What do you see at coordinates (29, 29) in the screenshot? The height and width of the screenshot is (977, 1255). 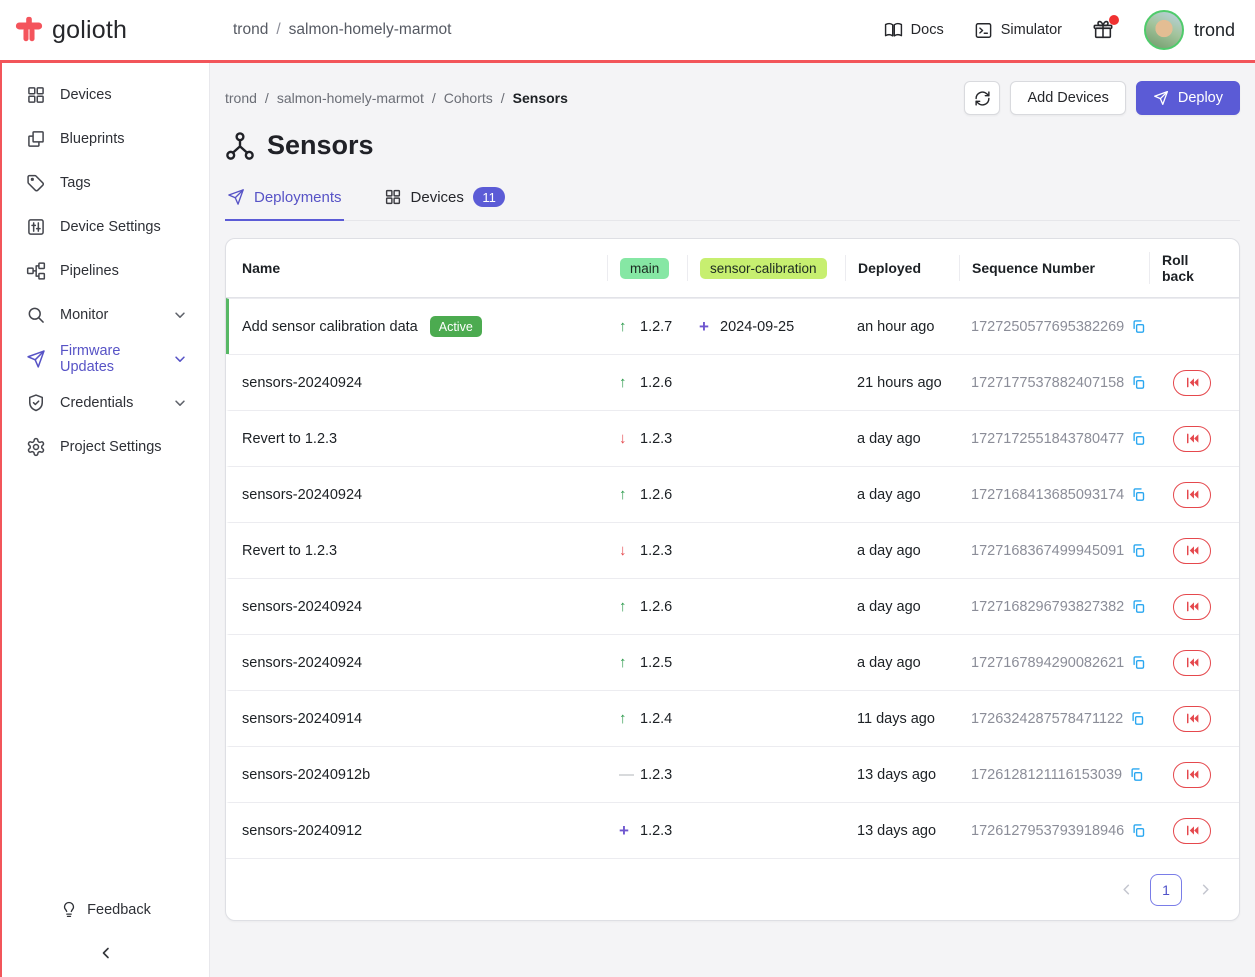 I see `golioth-logo-icon` at bounding box center [29, 29].